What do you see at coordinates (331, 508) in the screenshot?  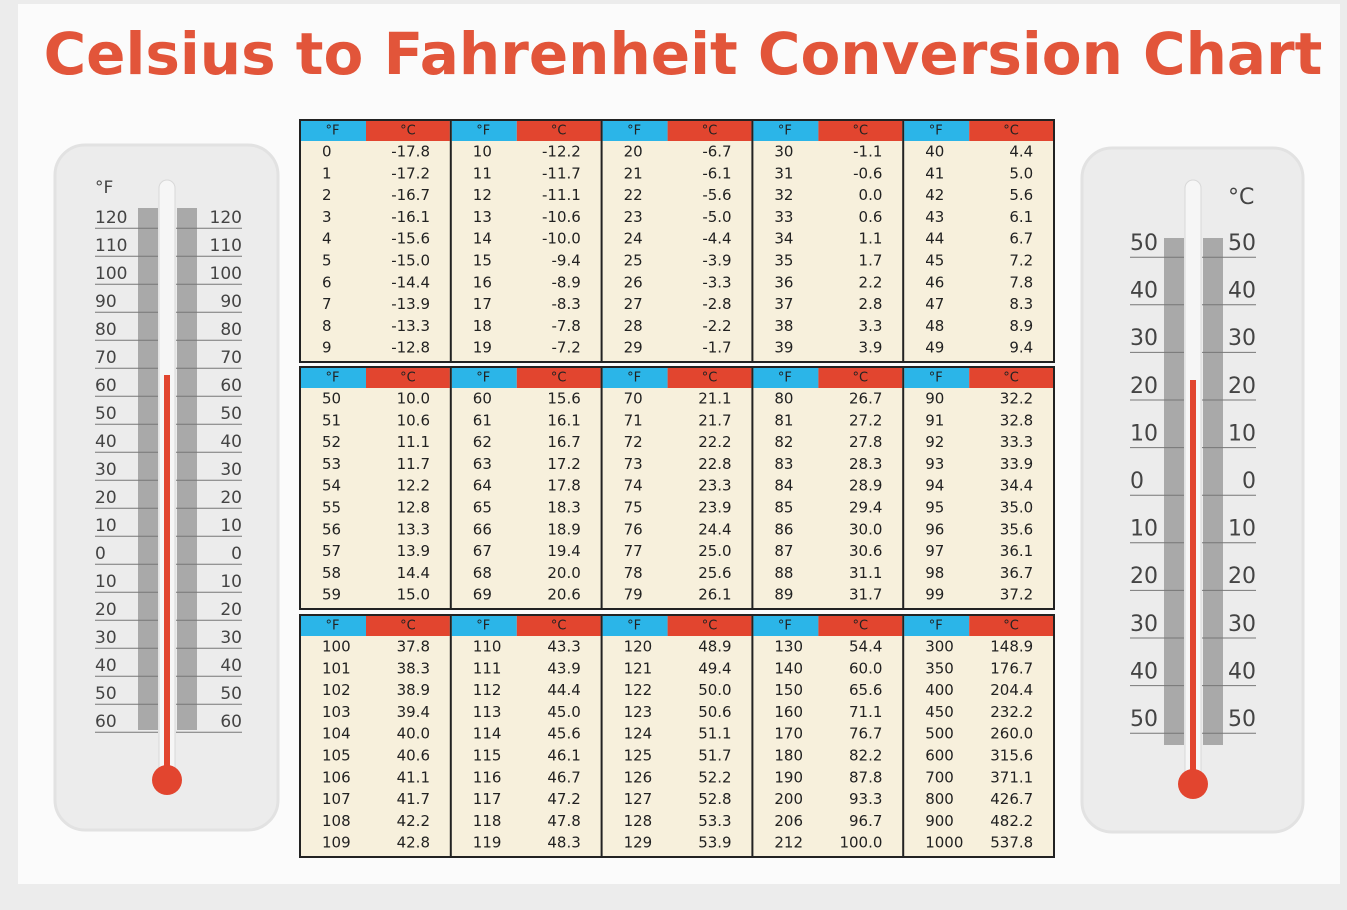 I see `fahrenheit-value: 55` at bounding box center [331, 508].